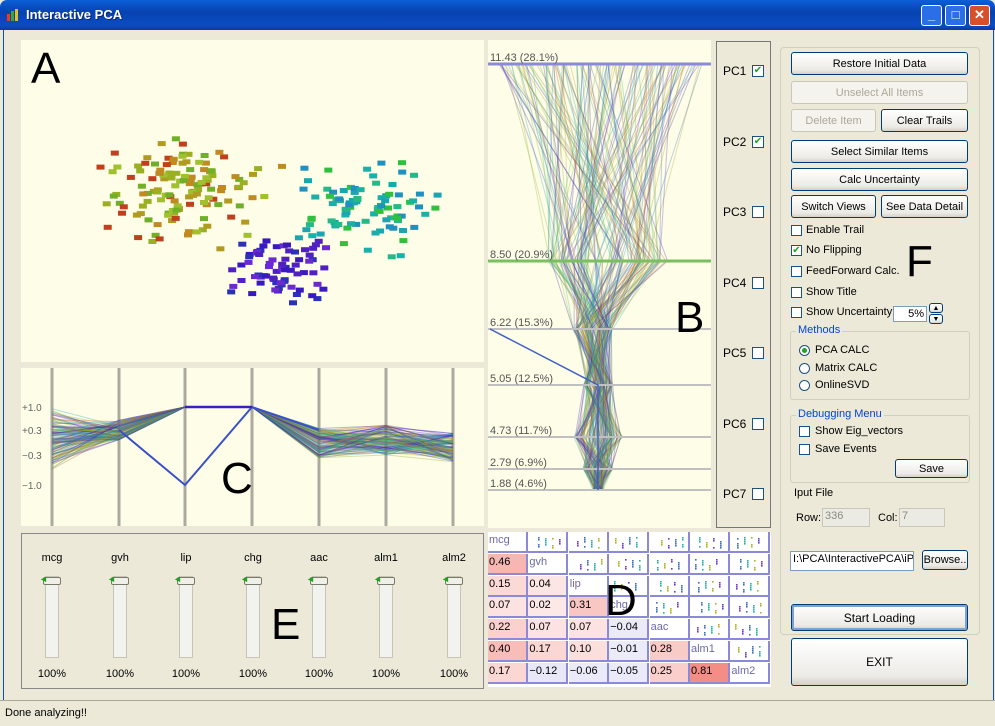 The height and width of the screenshot is (726, 995). Describe the element at coordinates (931, 15) in the screenshot. I see `minimize-button: _` at that location.